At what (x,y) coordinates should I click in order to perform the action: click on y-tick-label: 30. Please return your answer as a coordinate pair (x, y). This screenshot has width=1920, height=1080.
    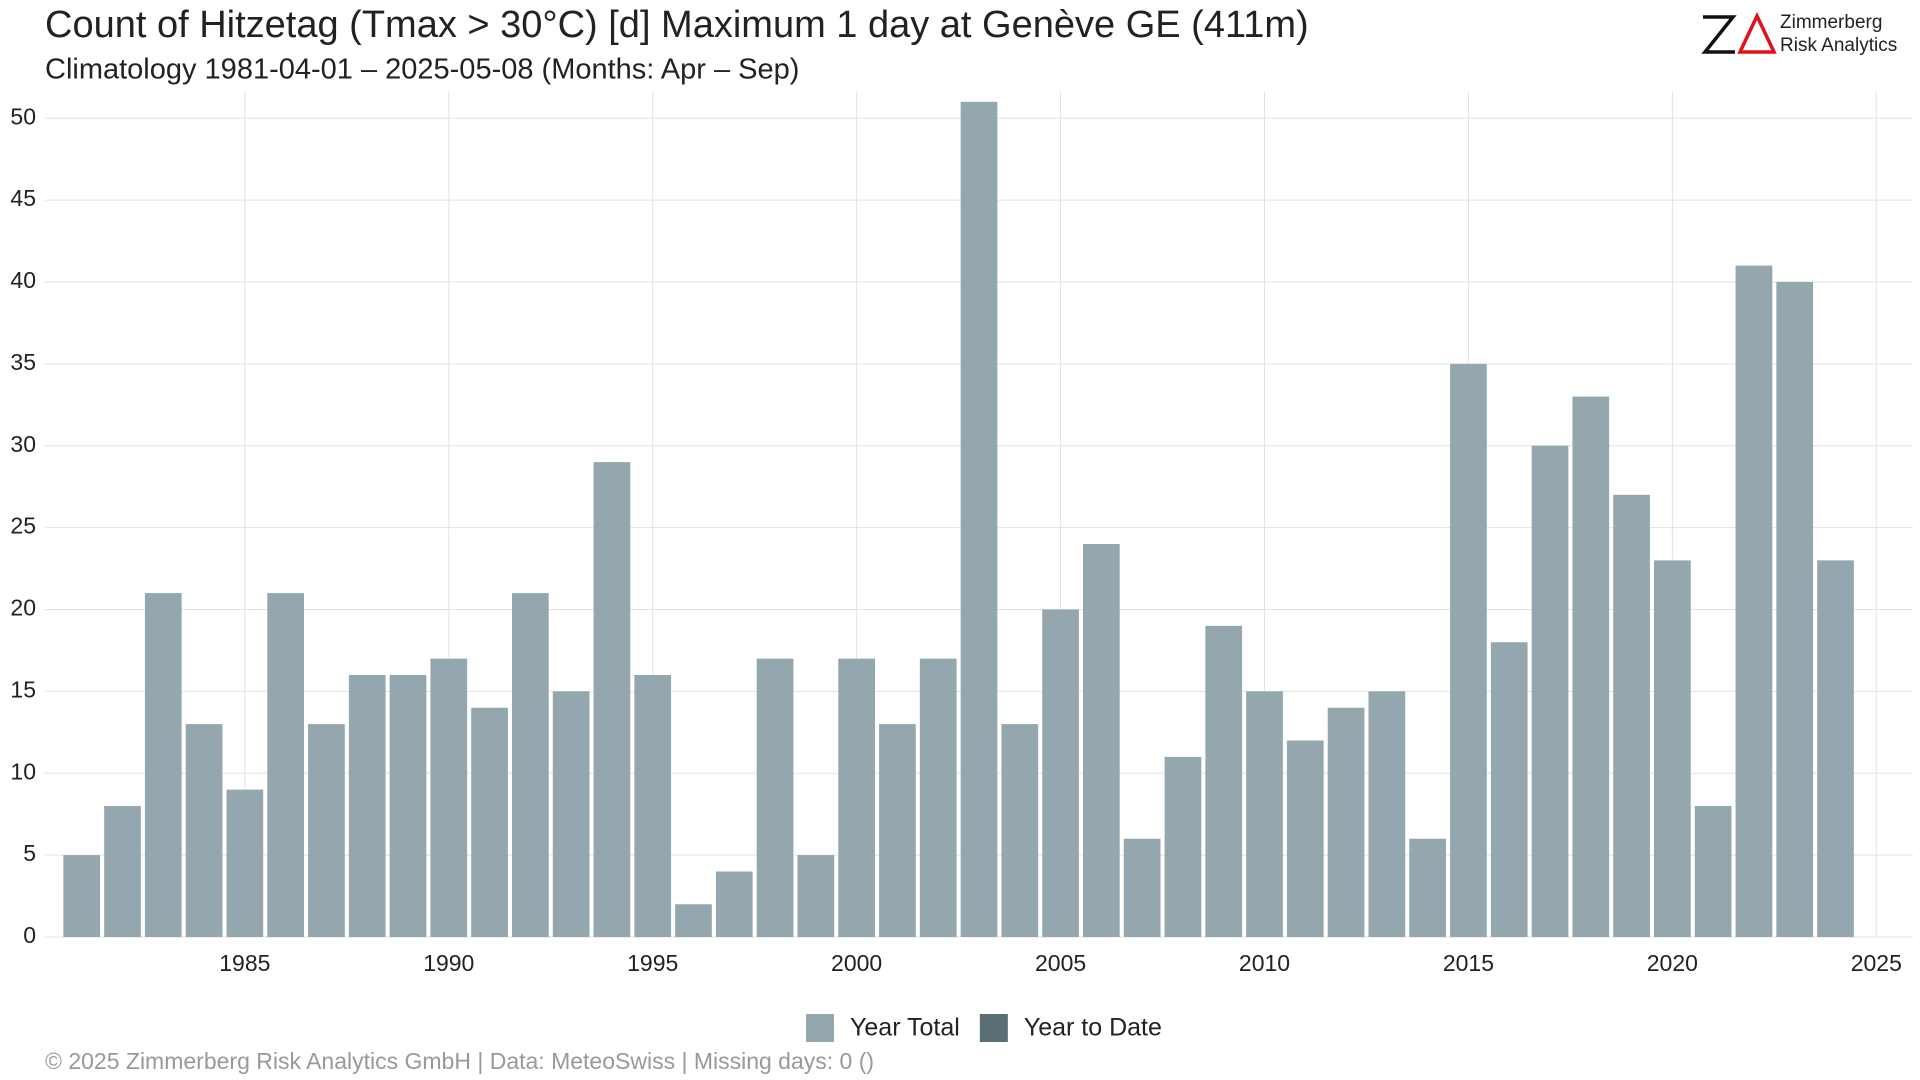
    Looking at the image, I should click on (23, 444).